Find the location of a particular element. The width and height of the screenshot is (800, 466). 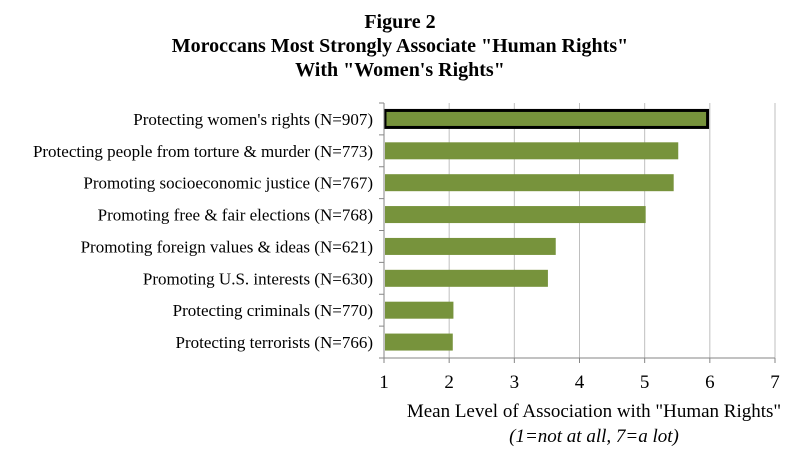

chart-title-line2: With "Women's Rights" is located at coordinates (400, 70).